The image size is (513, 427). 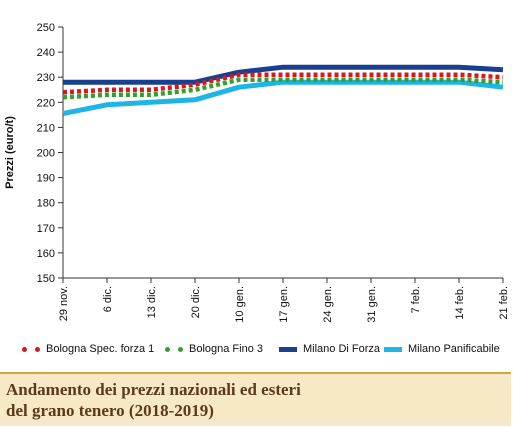 I want to click on legend-entry: Bologna Spec. forza 1, so click(x=88, y=351).